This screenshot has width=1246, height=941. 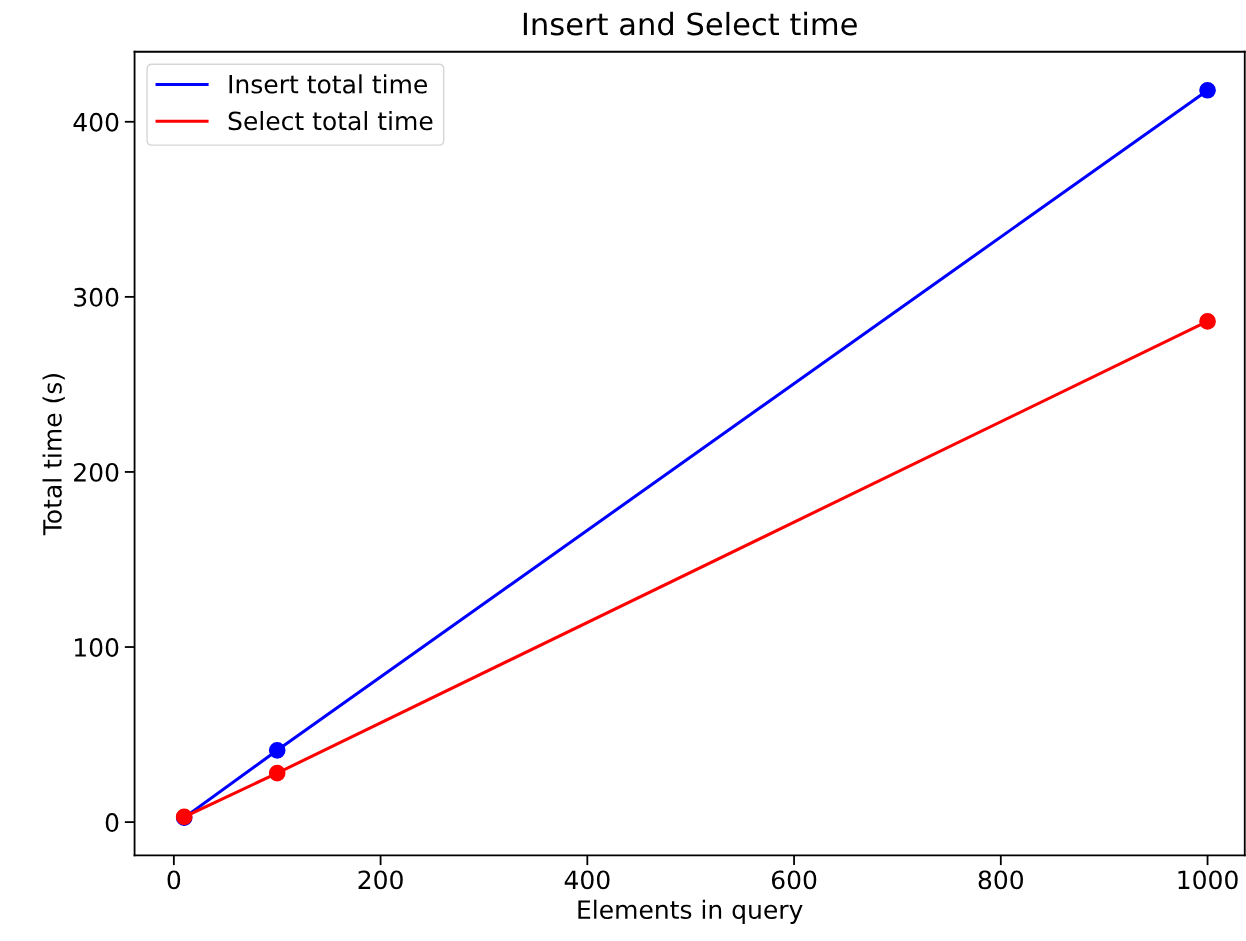 What do you see at coordinates (1208, 880) in the screenshot?
I see `x-tick-label: 1000` at bounding box center [1208, 880].